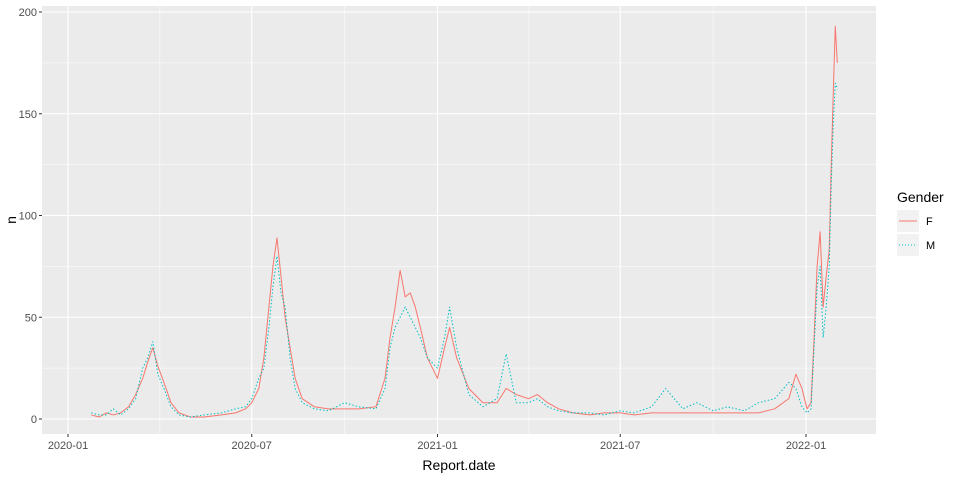 Image resolution: width=960 pixels, height=480 pixels. Describe the element at coordinates (920, 222) in the screenshot. I see `legend: Gender F M` at that location.